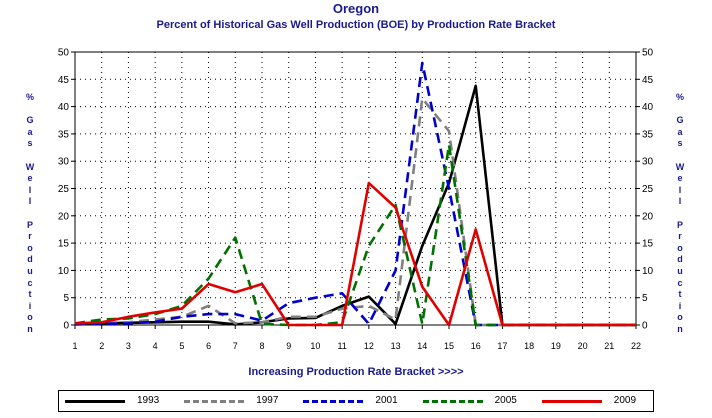  What do you see at coordinates (64, 216) in the screenshot?
I see `y-tick-label-left: 20` at bounding box center [64, 216].